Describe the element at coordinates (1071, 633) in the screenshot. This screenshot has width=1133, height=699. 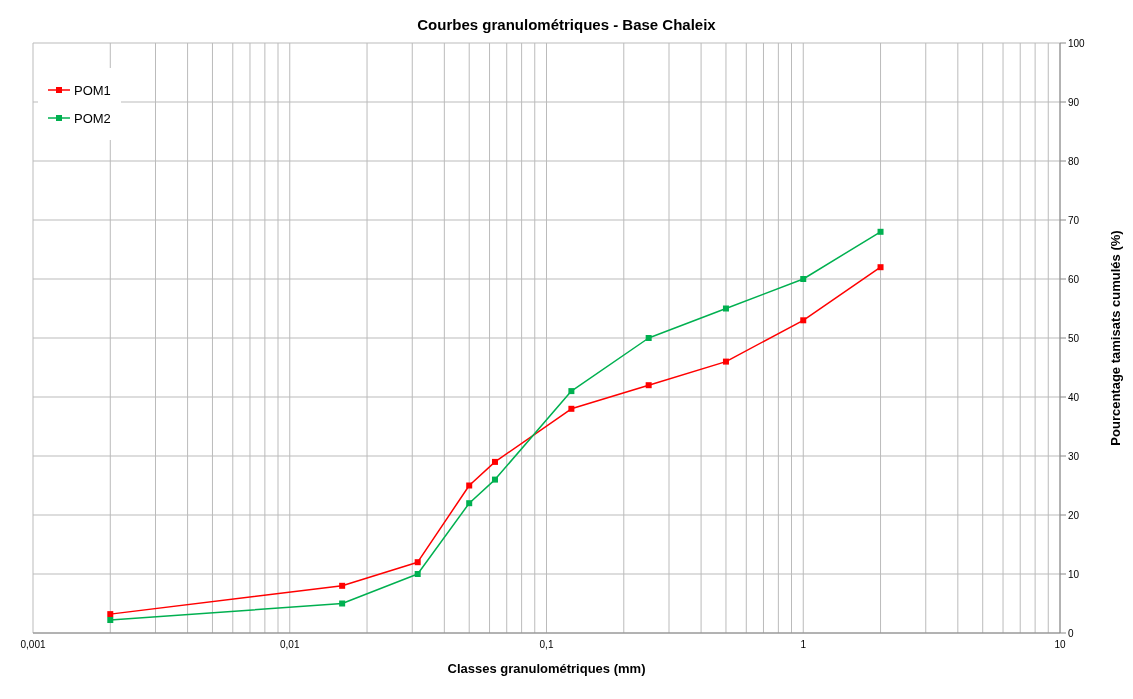
I see `y-tick-label: 0` at that location.